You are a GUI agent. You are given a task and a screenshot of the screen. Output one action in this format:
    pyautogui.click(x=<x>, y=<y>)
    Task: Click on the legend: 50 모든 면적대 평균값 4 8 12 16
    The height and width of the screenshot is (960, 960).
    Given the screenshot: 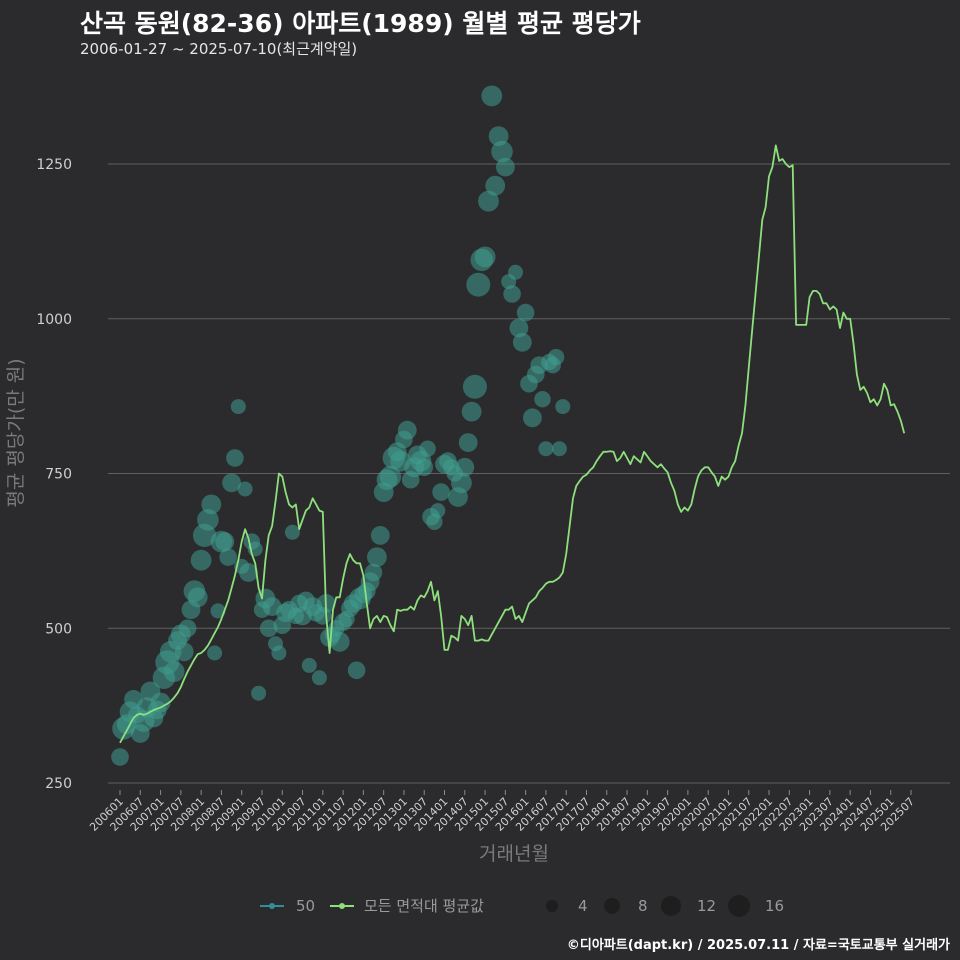 What is the action you would take?
    pyautogui.click(x=522, y=906)
    